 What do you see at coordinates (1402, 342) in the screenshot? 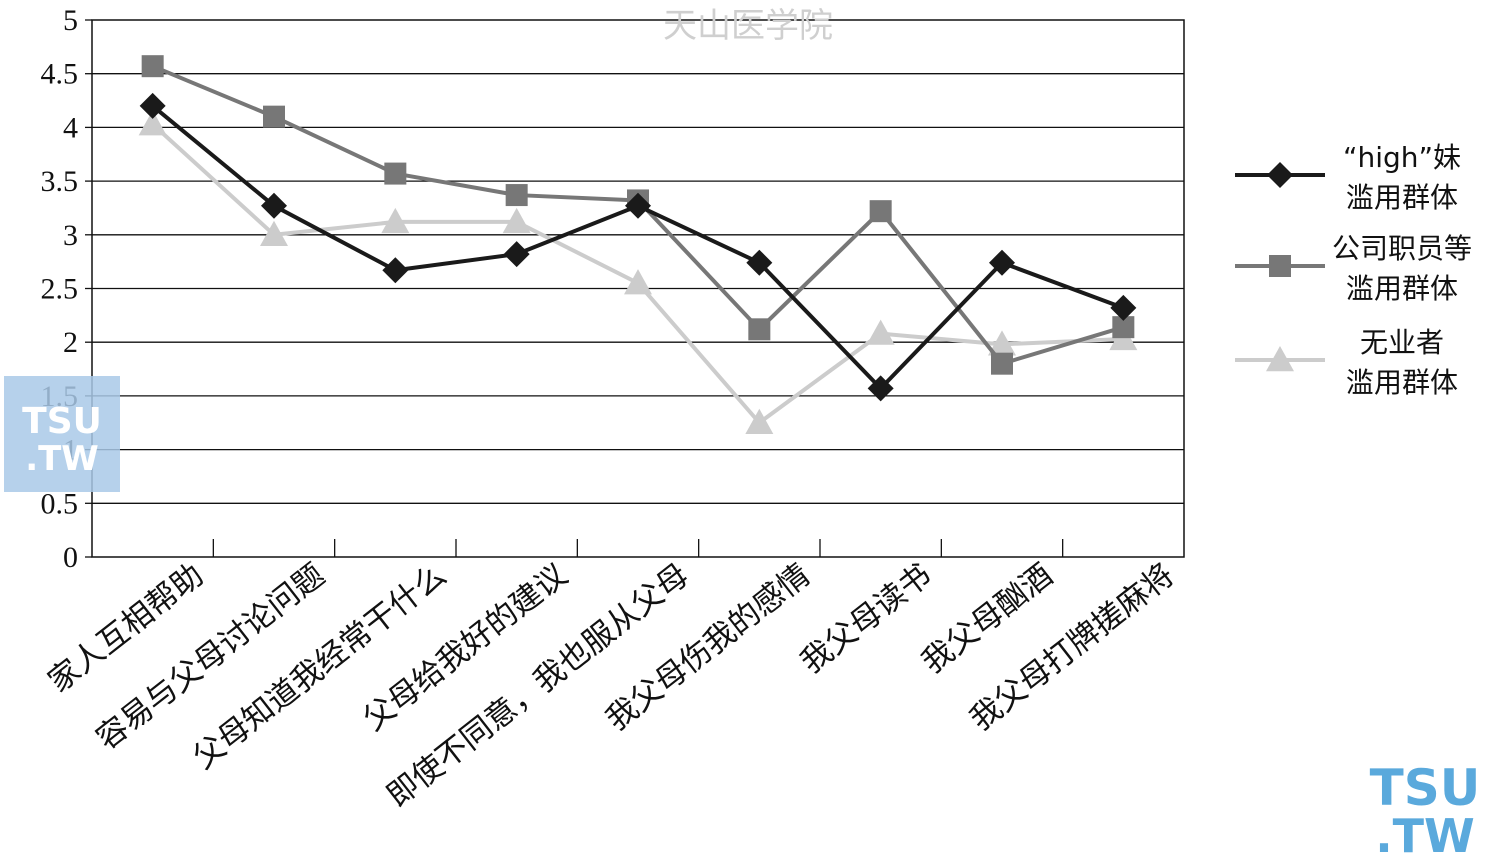
I see `legend-label-line1: 无业者` at bounding box center [1402, 342].